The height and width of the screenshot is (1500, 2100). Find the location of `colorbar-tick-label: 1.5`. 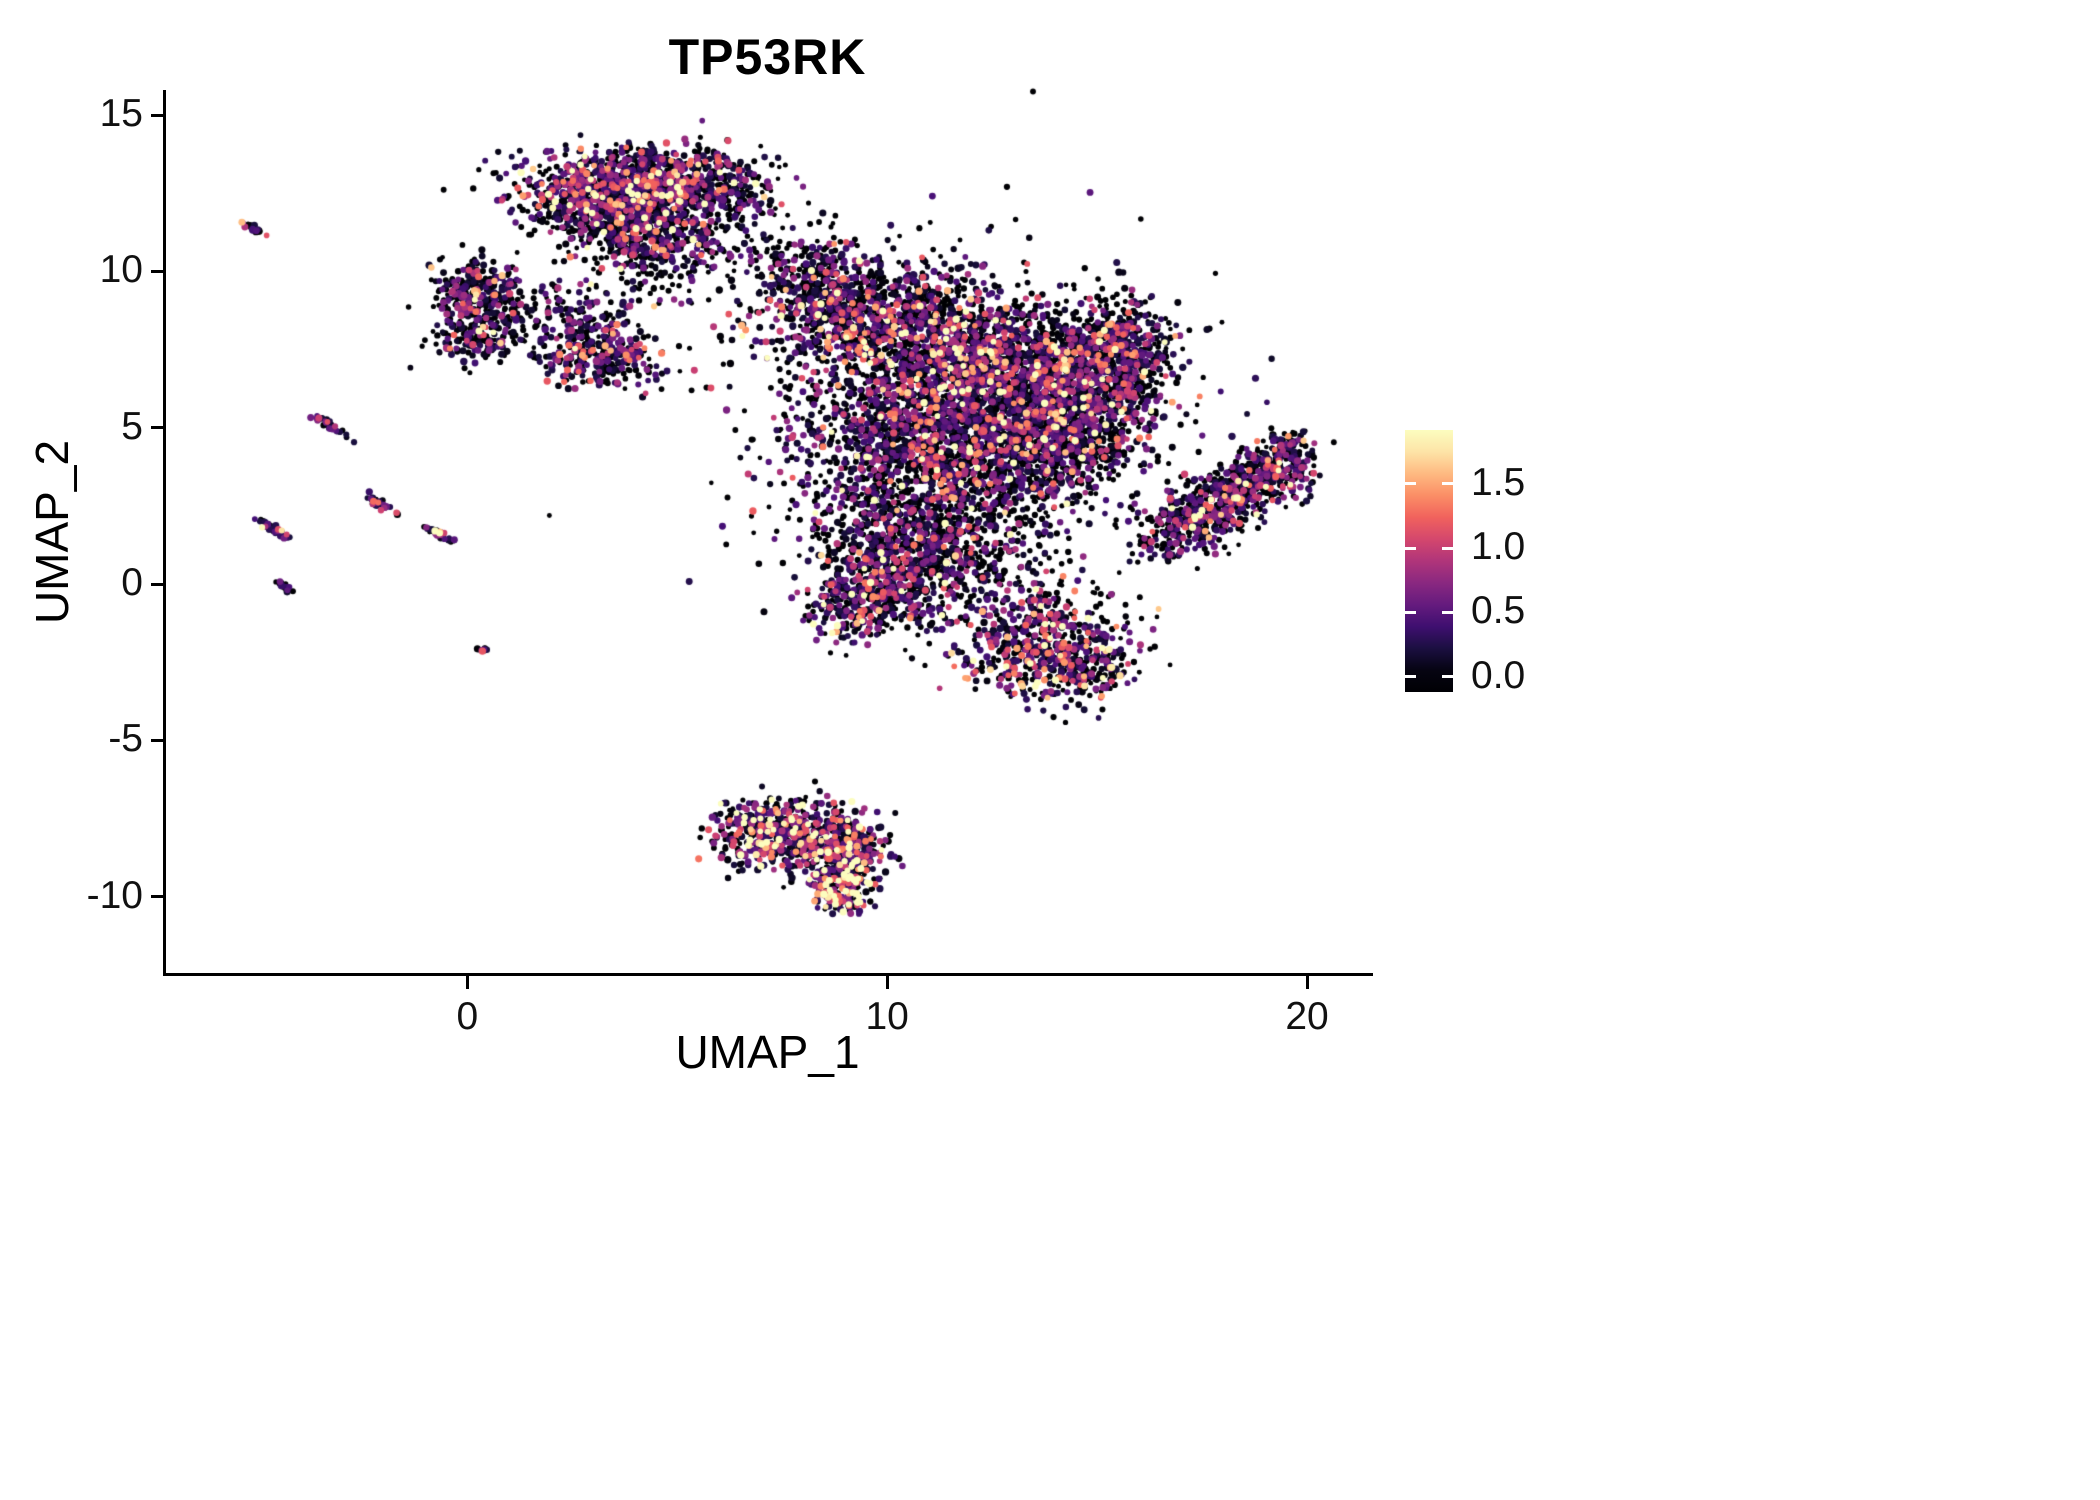

colorbar-tick-label: 1.5 is located at coordinates (1498, 482).